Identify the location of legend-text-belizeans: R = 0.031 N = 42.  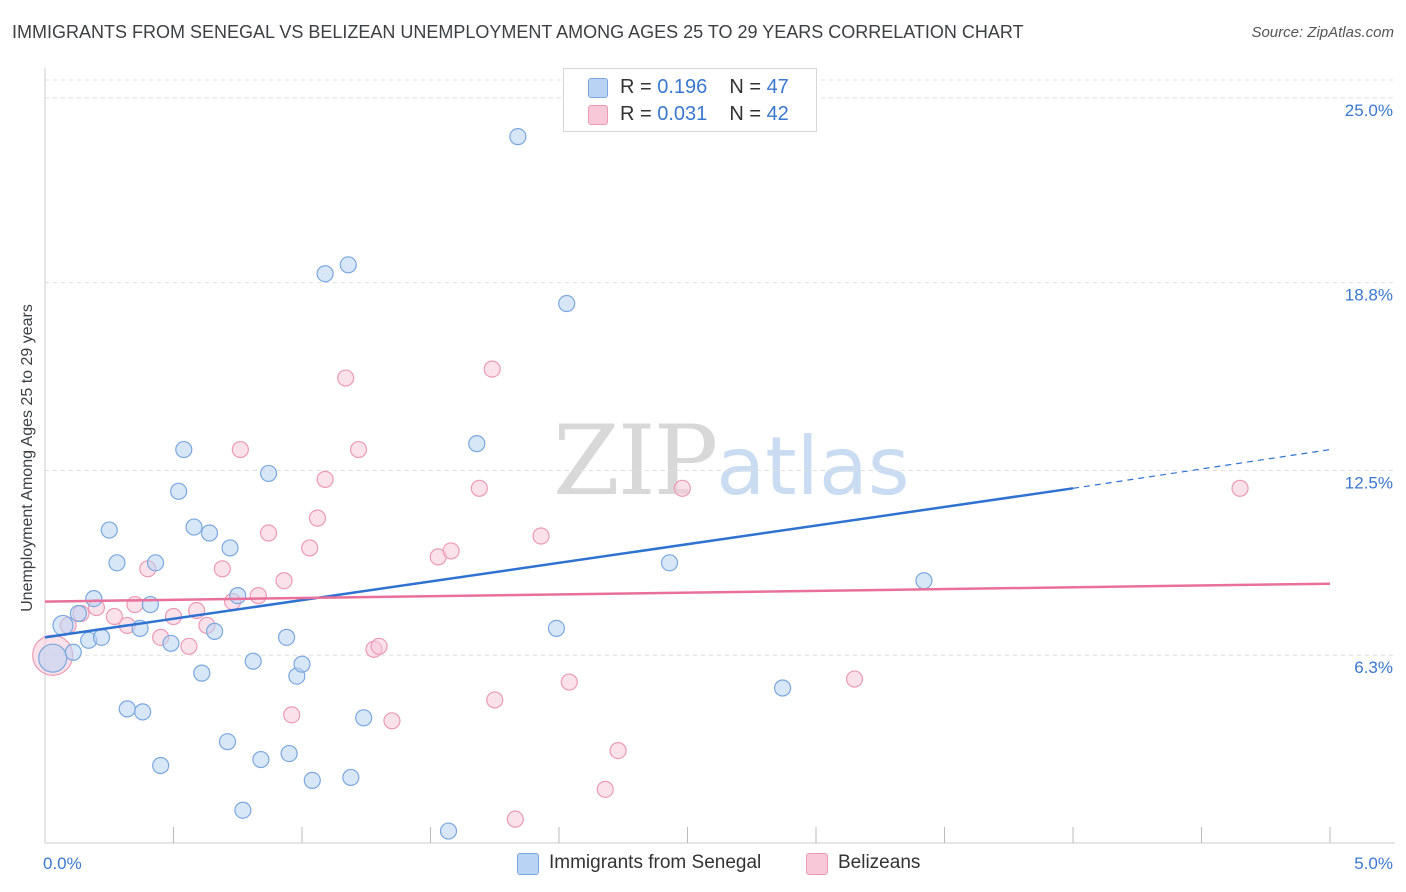
(704, 114).